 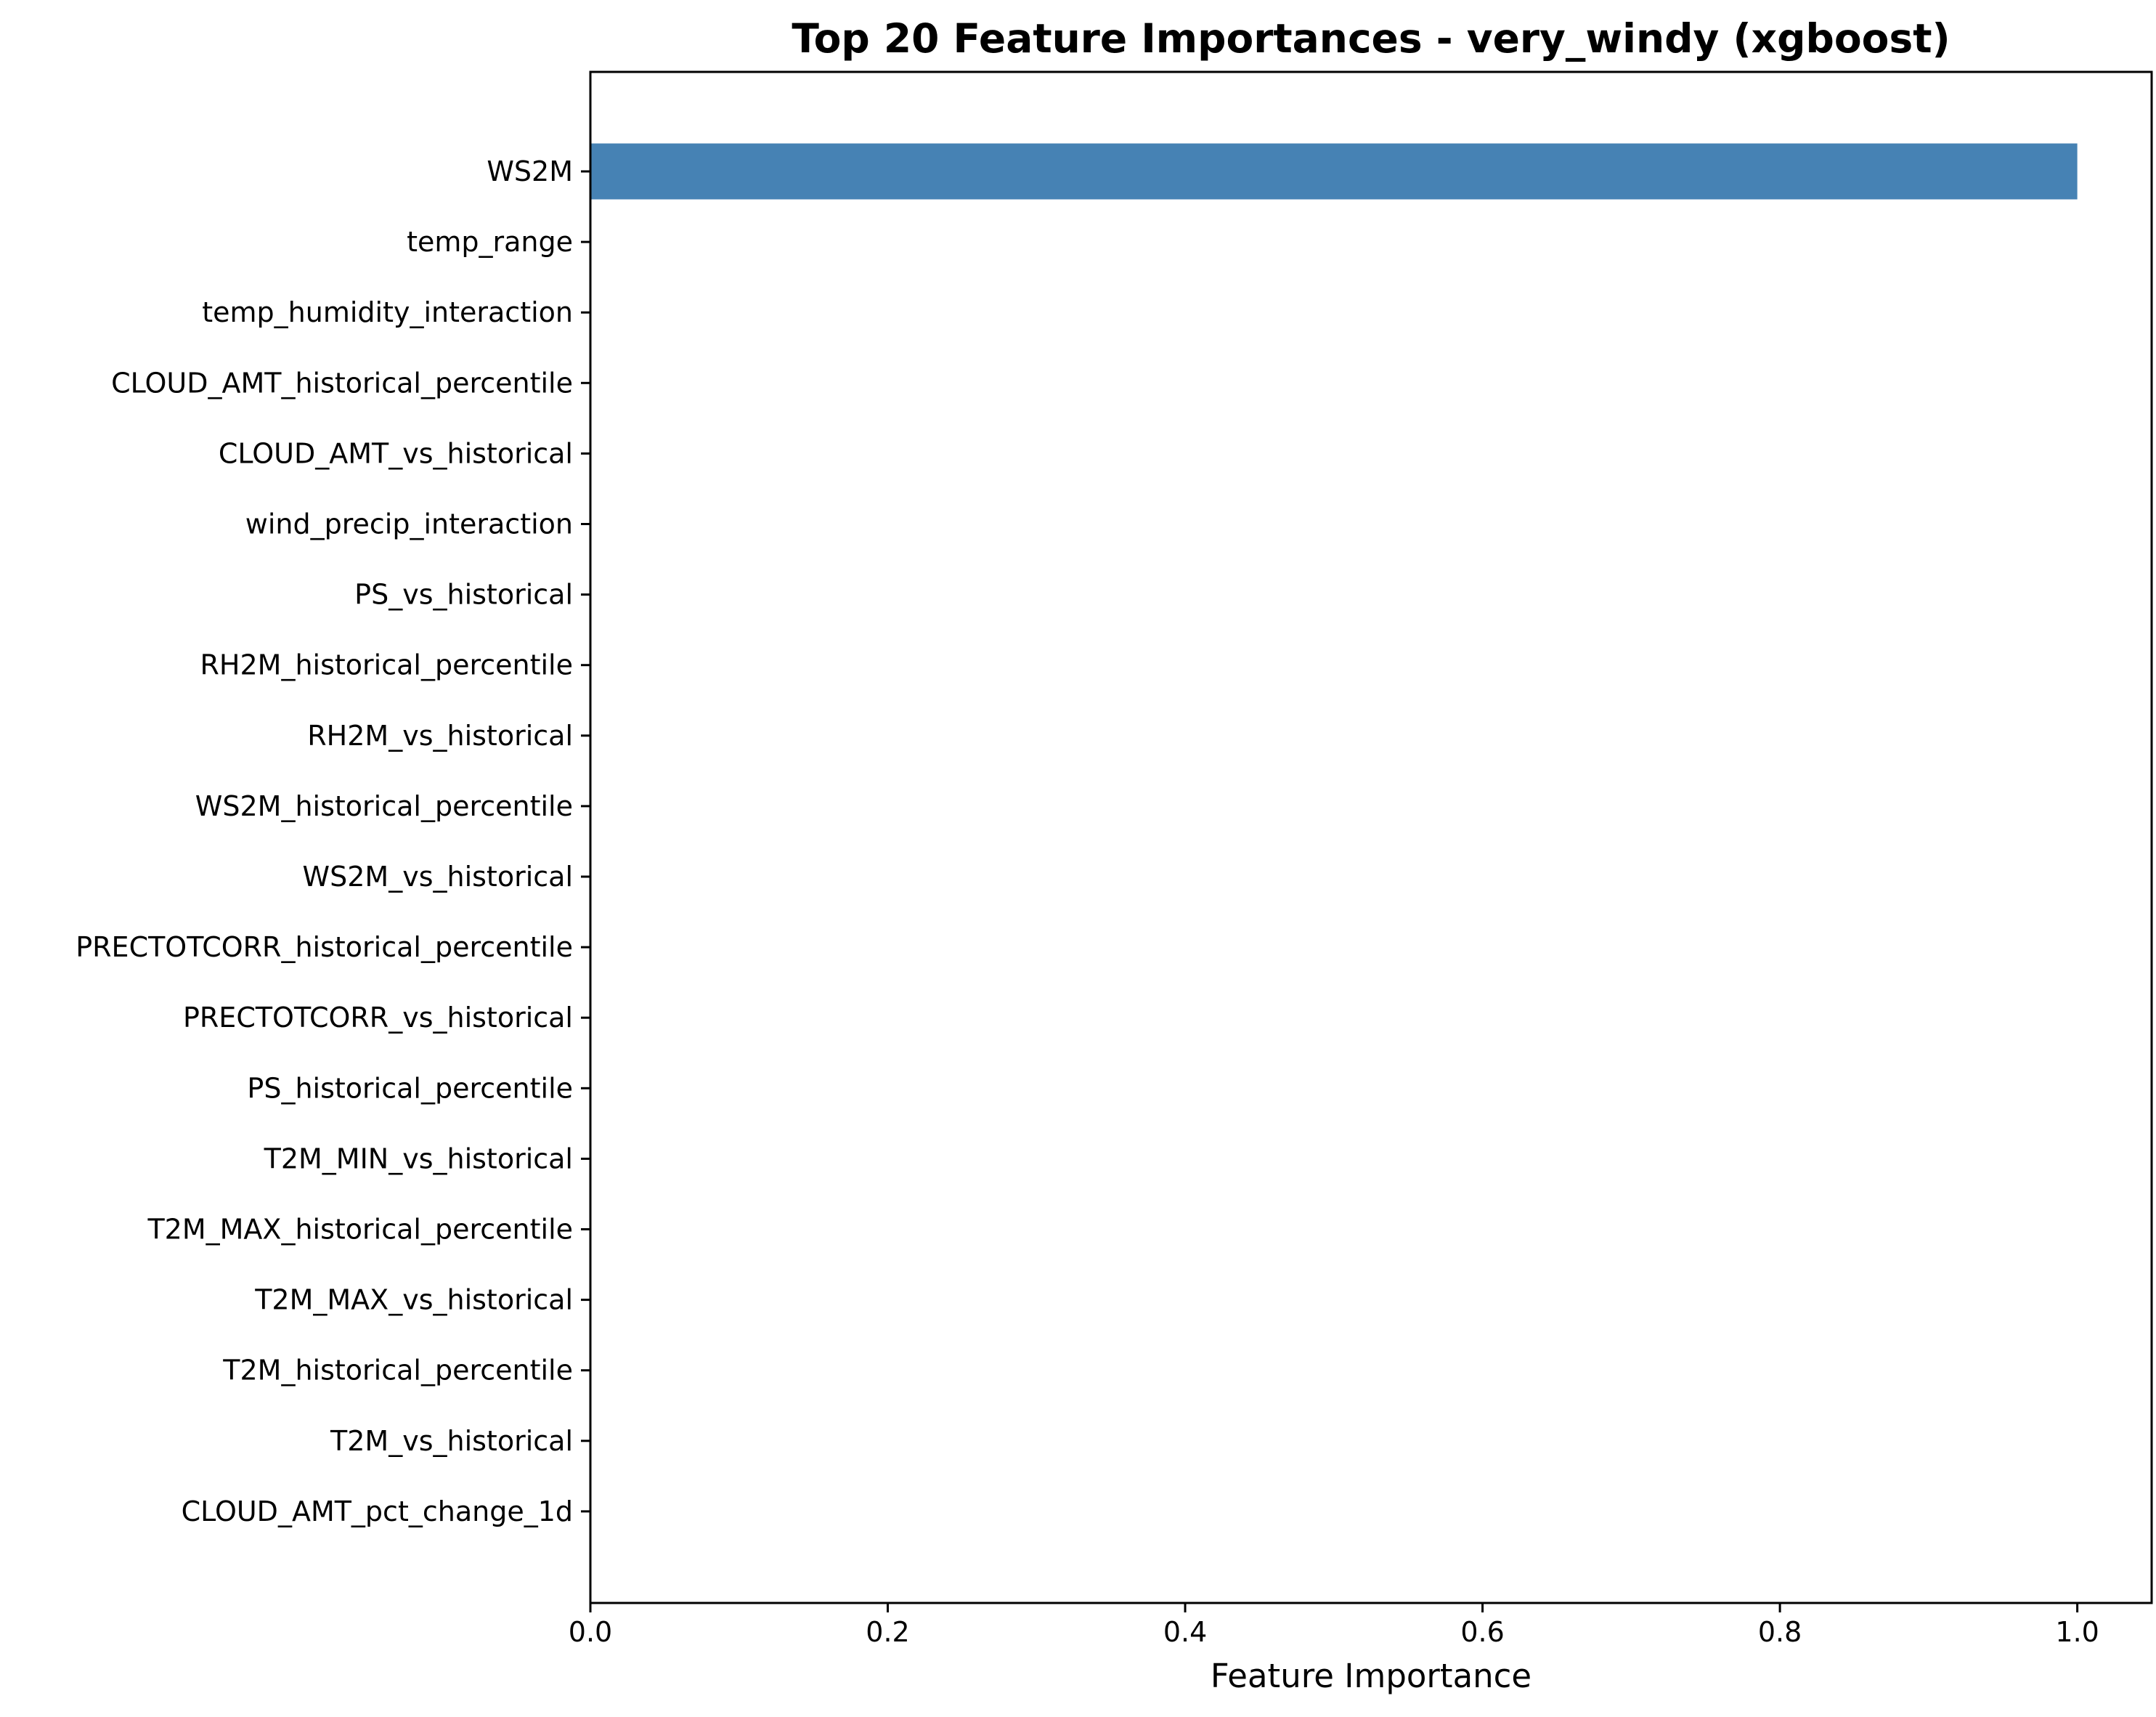 What do you see at coordinates (2077, 1632) in the screenshot?
I see `x-tick-label: 1.0` at bounding box center [2077, 1632].